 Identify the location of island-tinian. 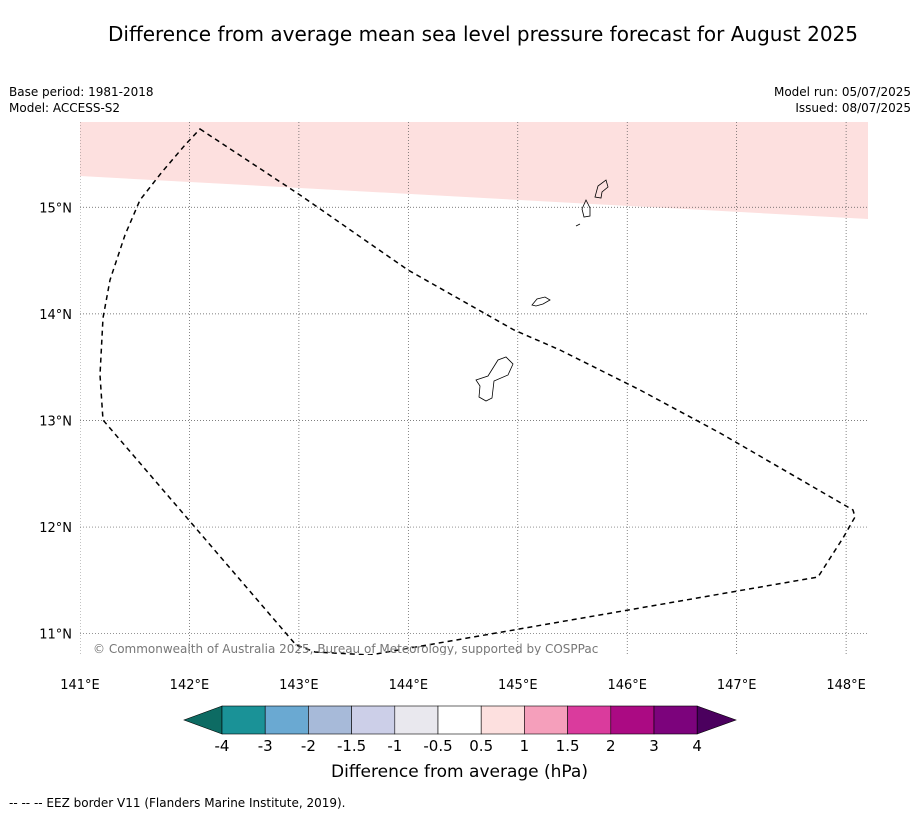
(586, 208).